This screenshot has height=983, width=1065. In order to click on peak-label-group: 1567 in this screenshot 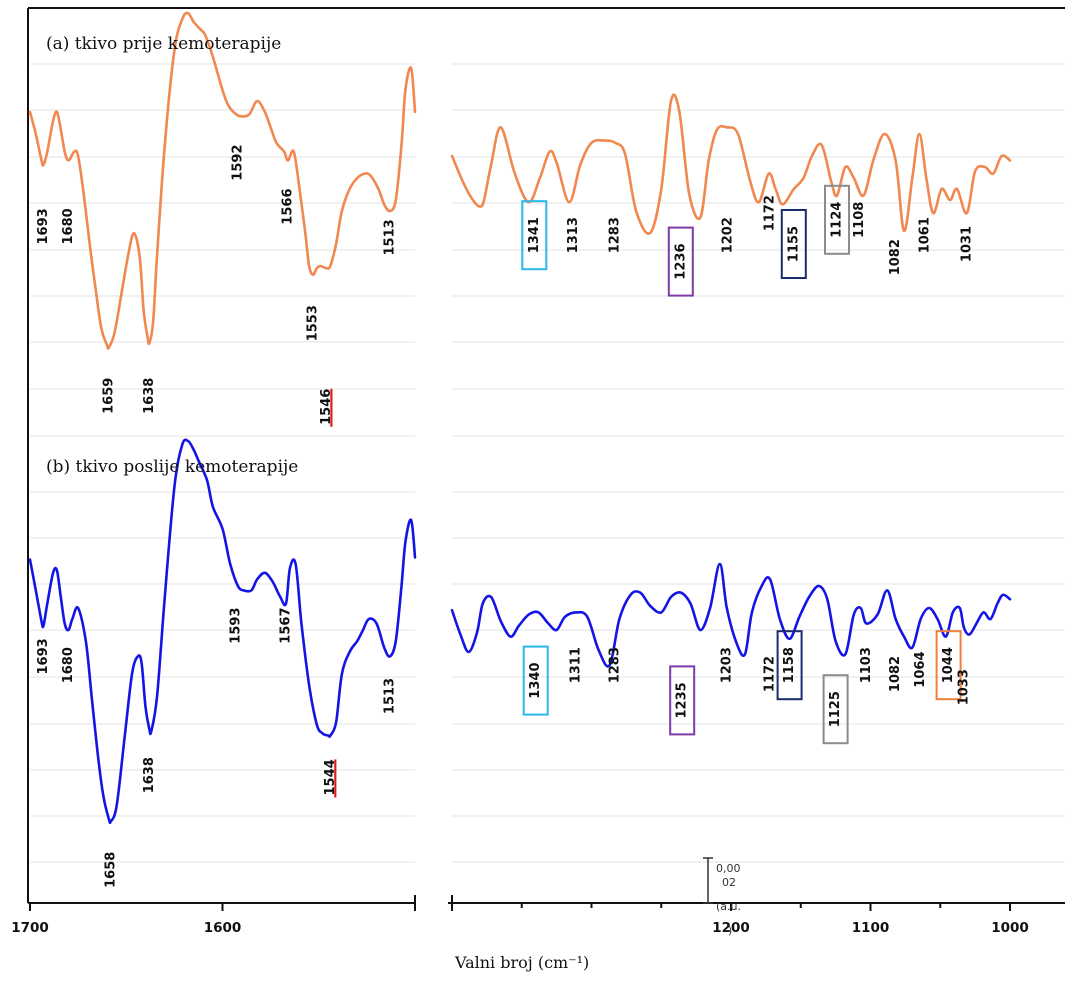, I will do `click(286, 626)`.